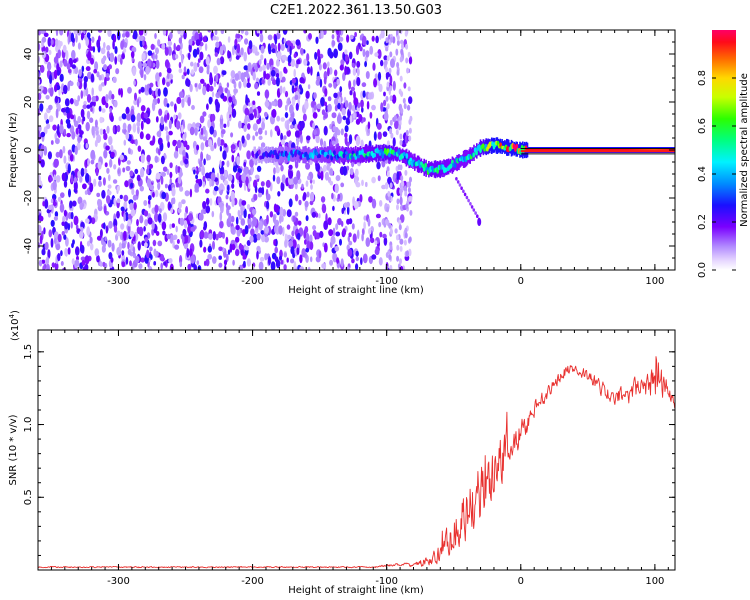 Image resolution: width=750 pixels, height=600 pixels. What do you see at coordinates (28, 102) in the screenshot?
I see `y-tick-label: 20` at bounding box center [28, 102].